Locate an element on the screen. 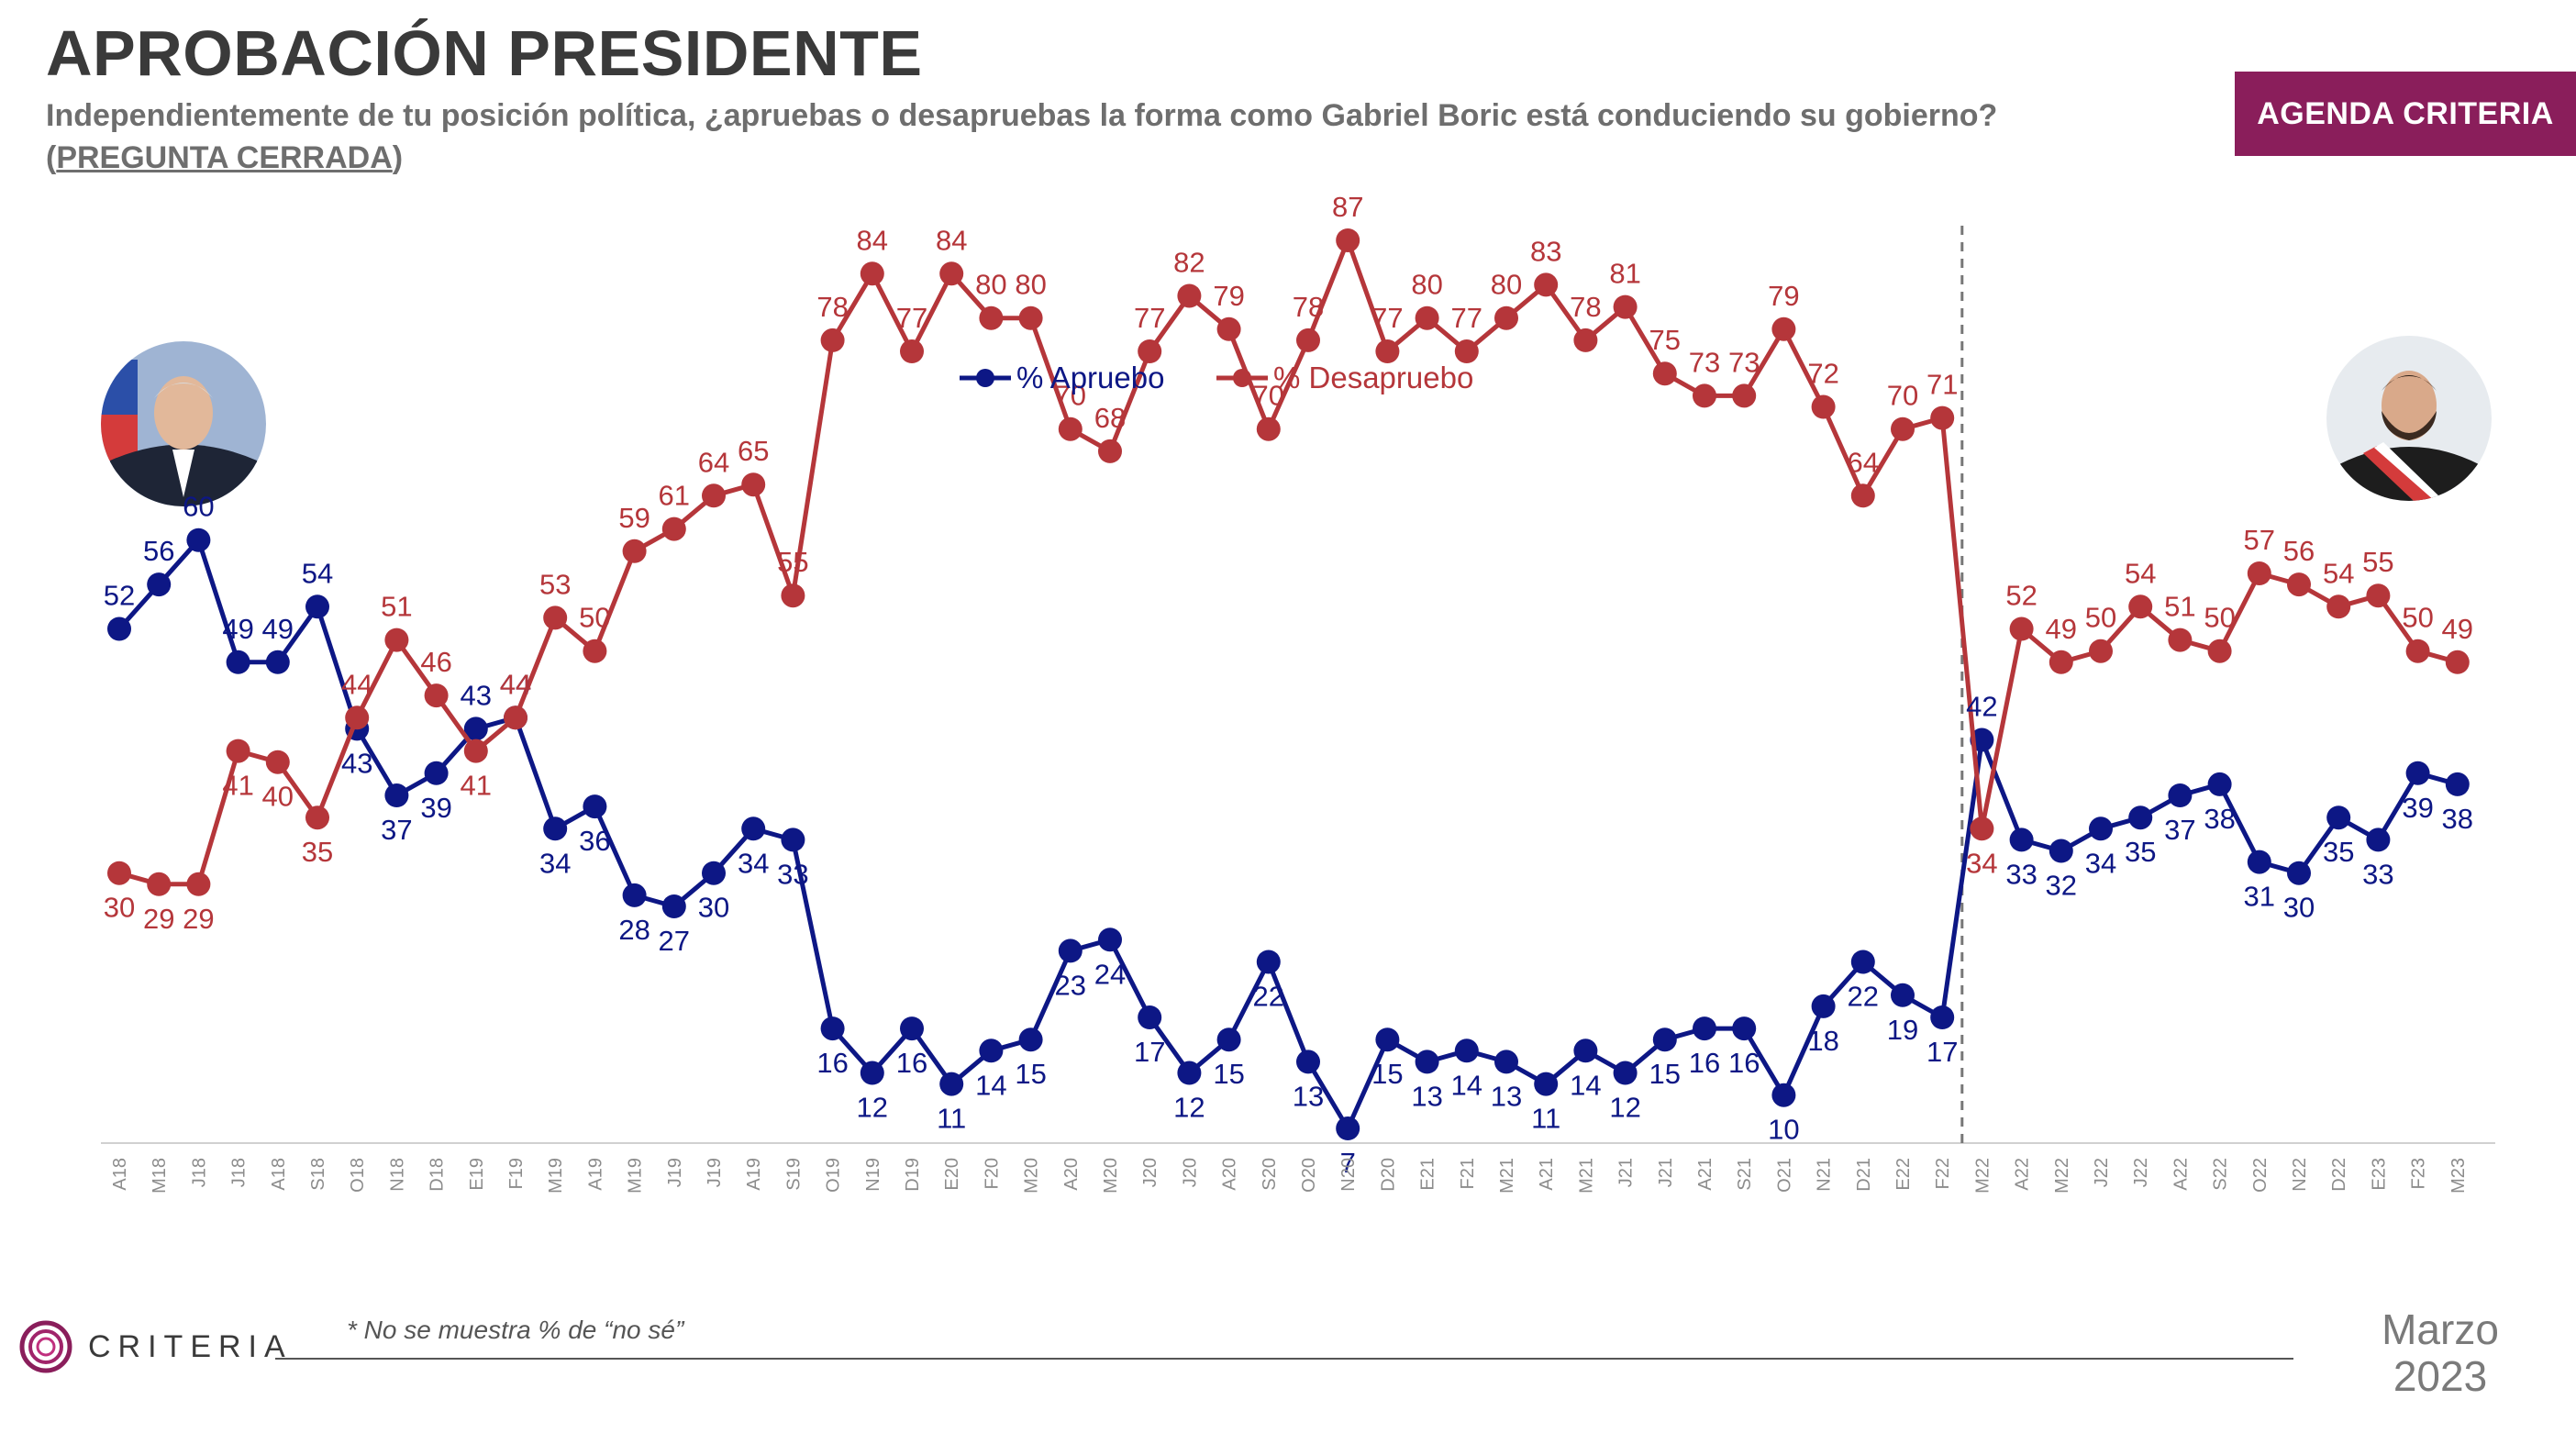 This screenshot has width=2576, height=1444. x-tick-label: J19 is located at coordinates (715, 1172).